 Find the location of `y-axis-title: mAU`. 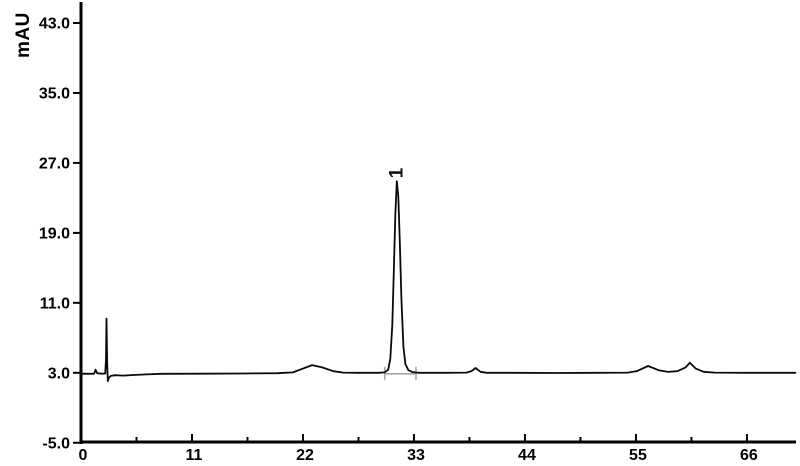

y-axis-title: mAU is located at coordinates (23, 35).